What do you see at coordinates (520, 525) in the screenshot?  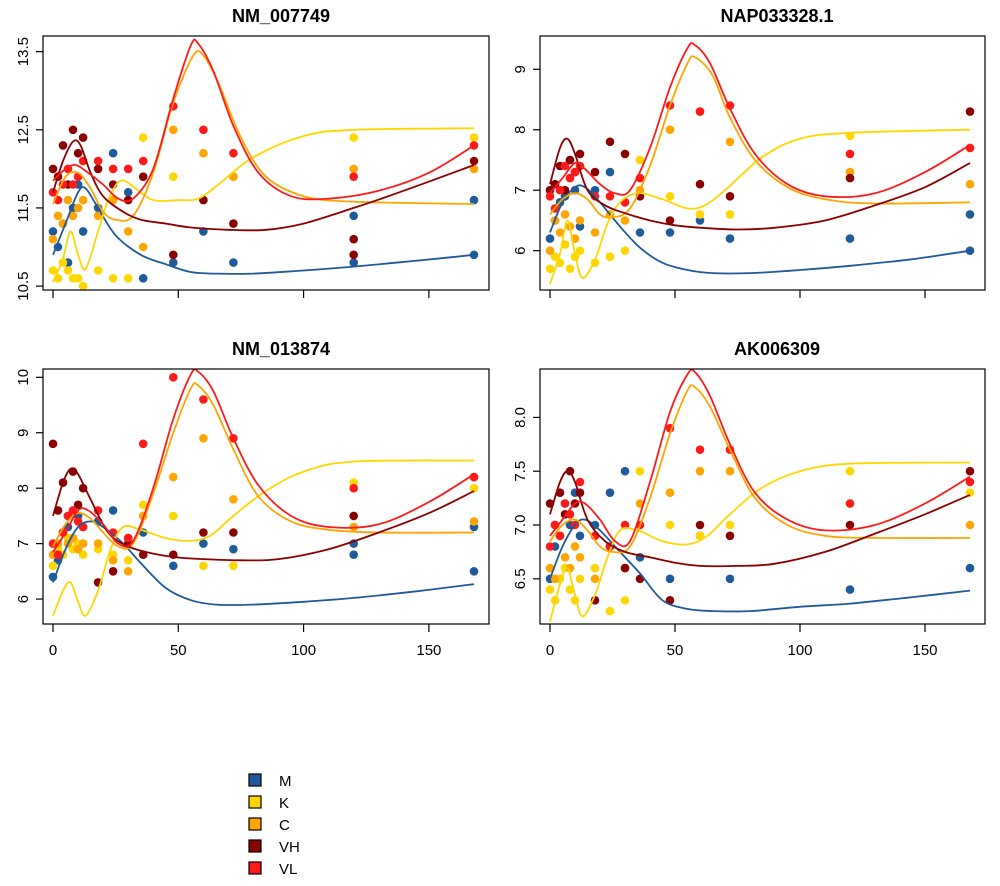 I see `y-tick-label: 7.0` at bounding box center [520, 525].